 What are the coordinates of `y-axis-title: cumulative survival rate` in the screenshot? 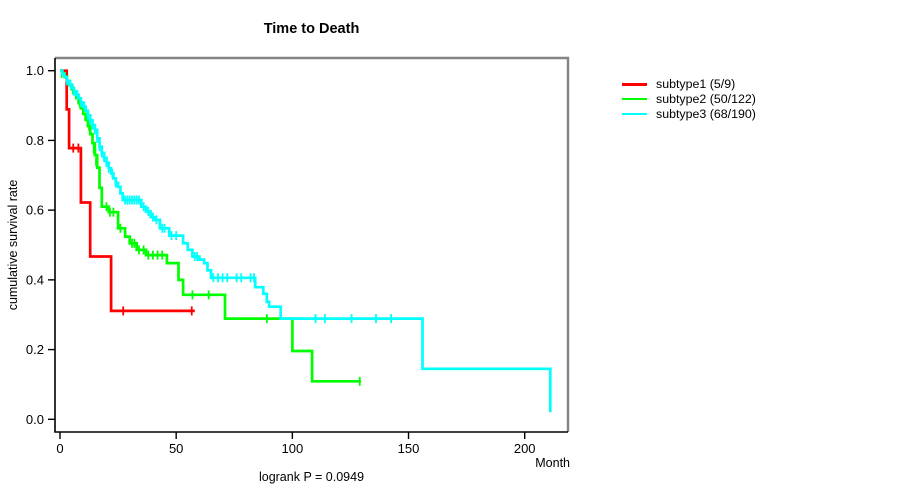 It's located at (13, 245).